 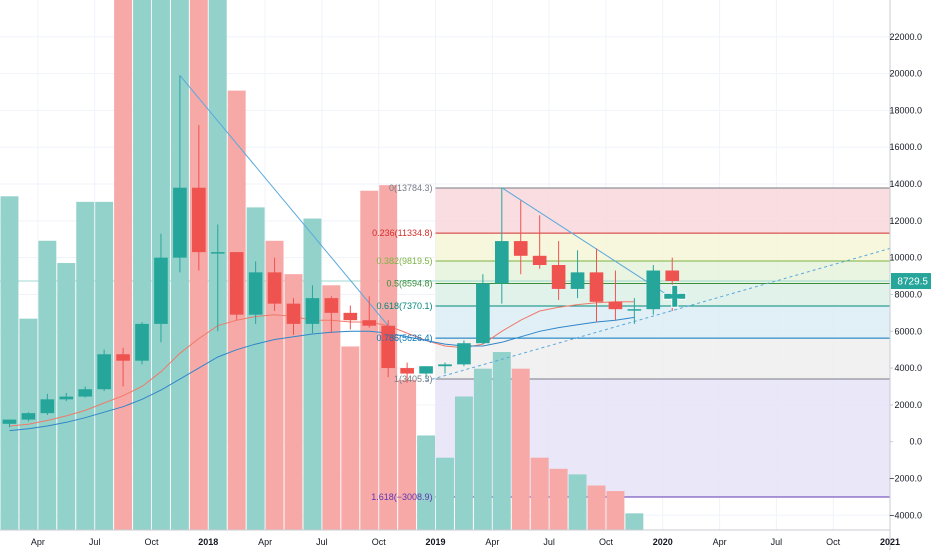 What do you see at coordinates (905, 147) in the screenshot?
I see `price-tick-label: 16000.0` at bounding box center [905, 147].